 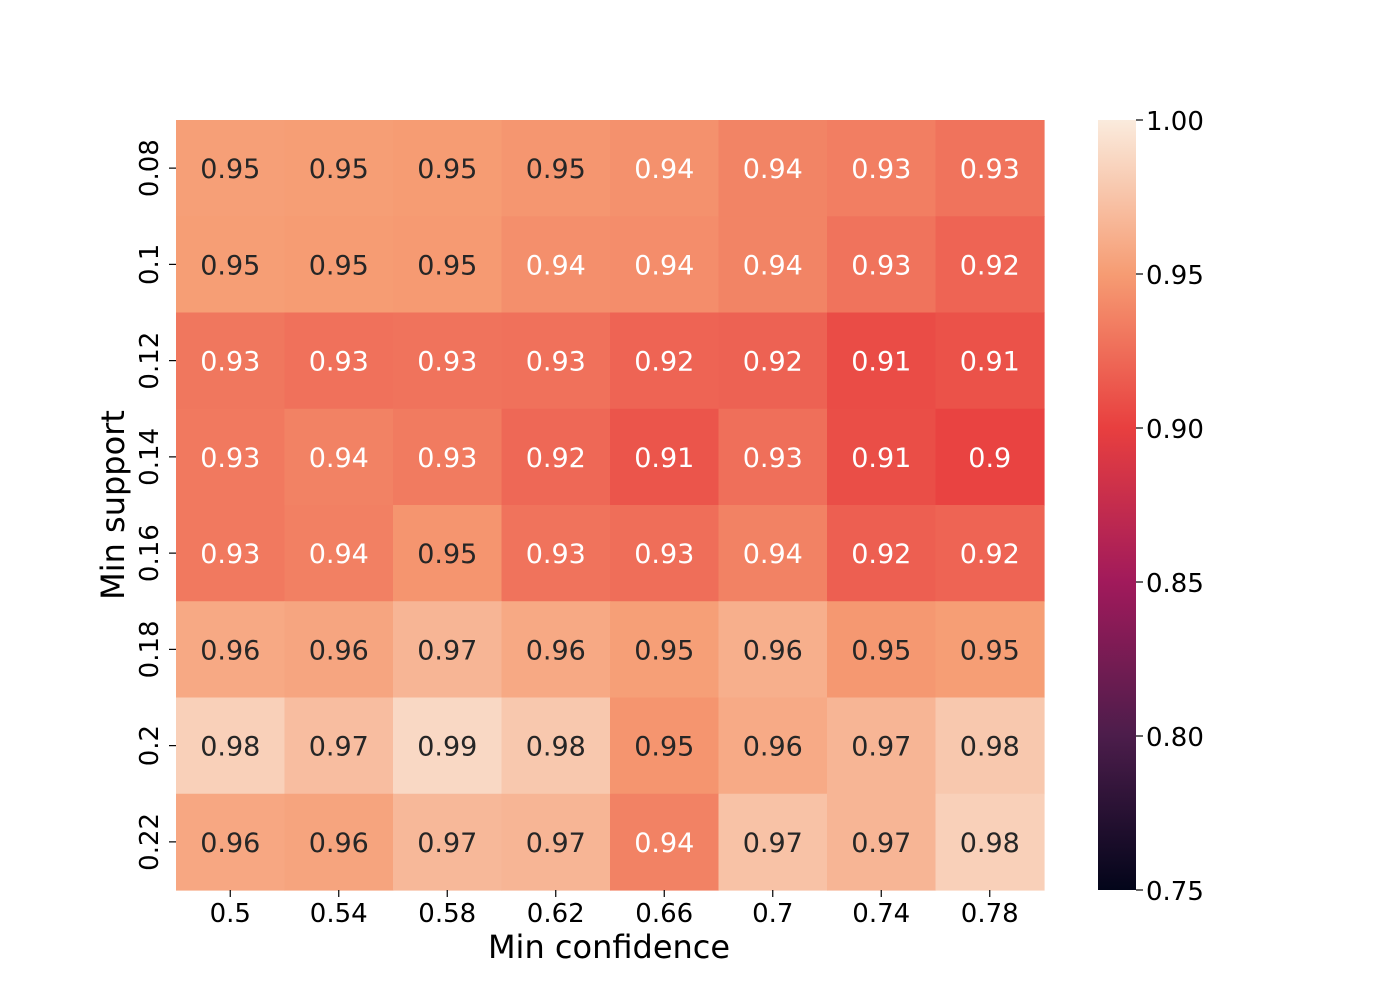 I want to click on colorbar-tick-label: 1.00, so click(x=1175, y=122).